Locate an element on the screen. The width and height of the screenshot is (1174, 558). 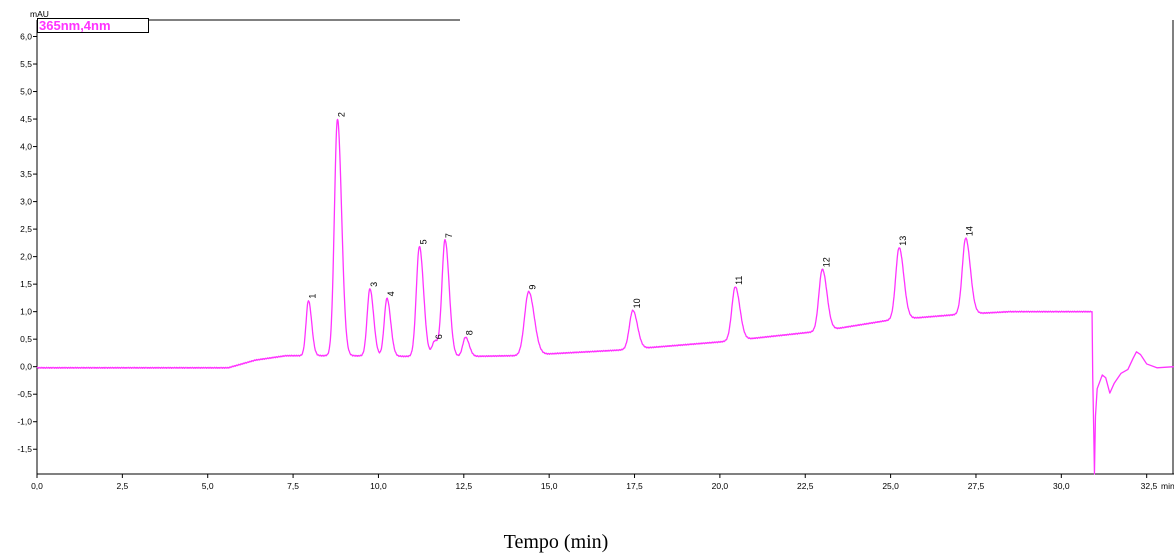
peak-label: 3 is located at coordinates (374, 284).